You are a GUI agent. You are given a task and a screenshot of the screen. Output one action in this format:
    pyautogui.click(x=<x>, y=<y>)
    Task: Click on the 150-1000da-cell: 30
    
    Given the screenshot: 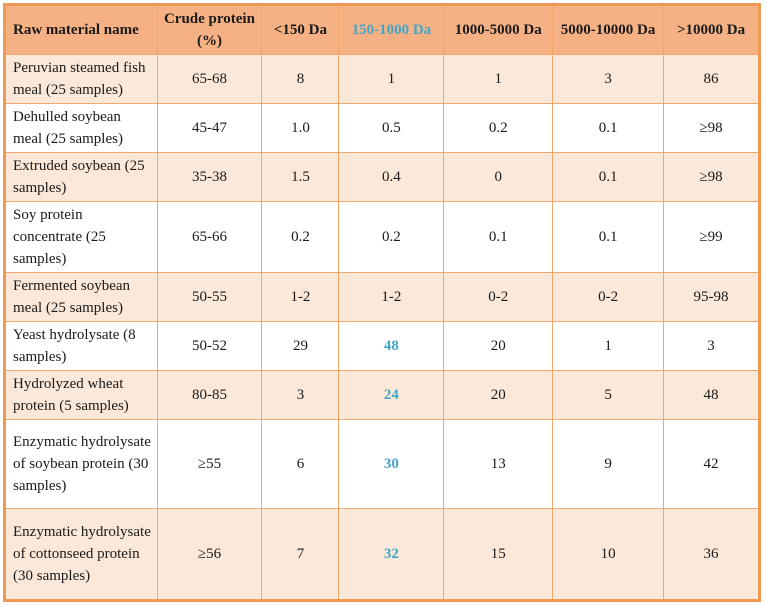 What is the action you would take?
    pyautogui.click(x=391, y=464)
    